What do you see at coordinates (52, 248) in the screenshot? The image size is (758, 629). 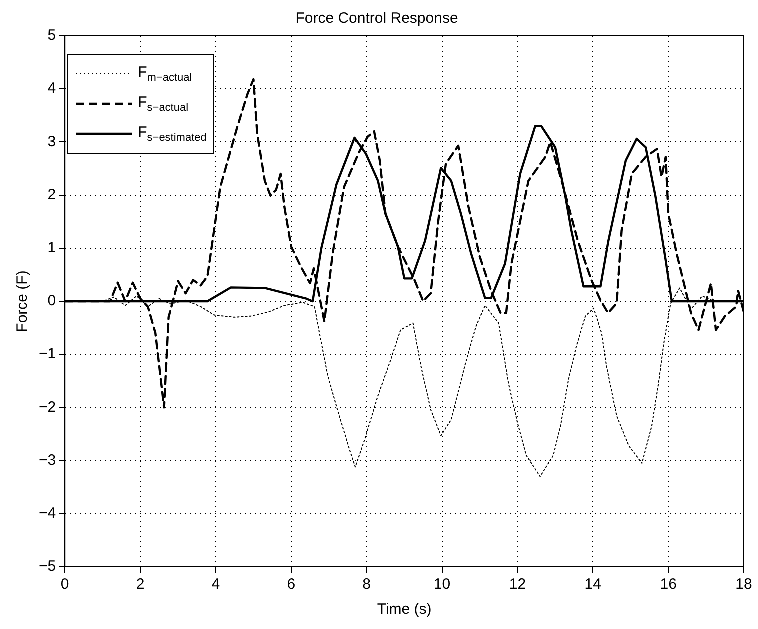 I see `y-tick-label: 1` at bounding box center [52, 248].